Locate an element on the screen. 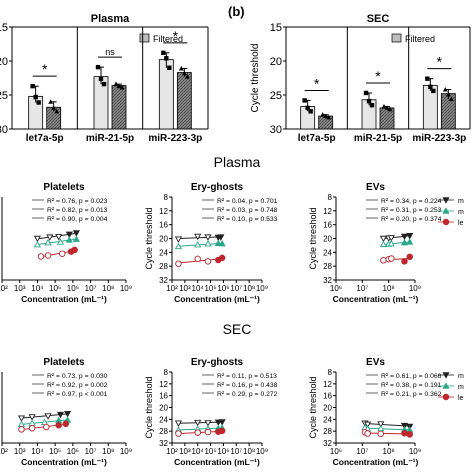 This screenshot has width=474, height=474. x-axis-label: Concentration (mL⁻¹) is located at coordinates (376, 462).